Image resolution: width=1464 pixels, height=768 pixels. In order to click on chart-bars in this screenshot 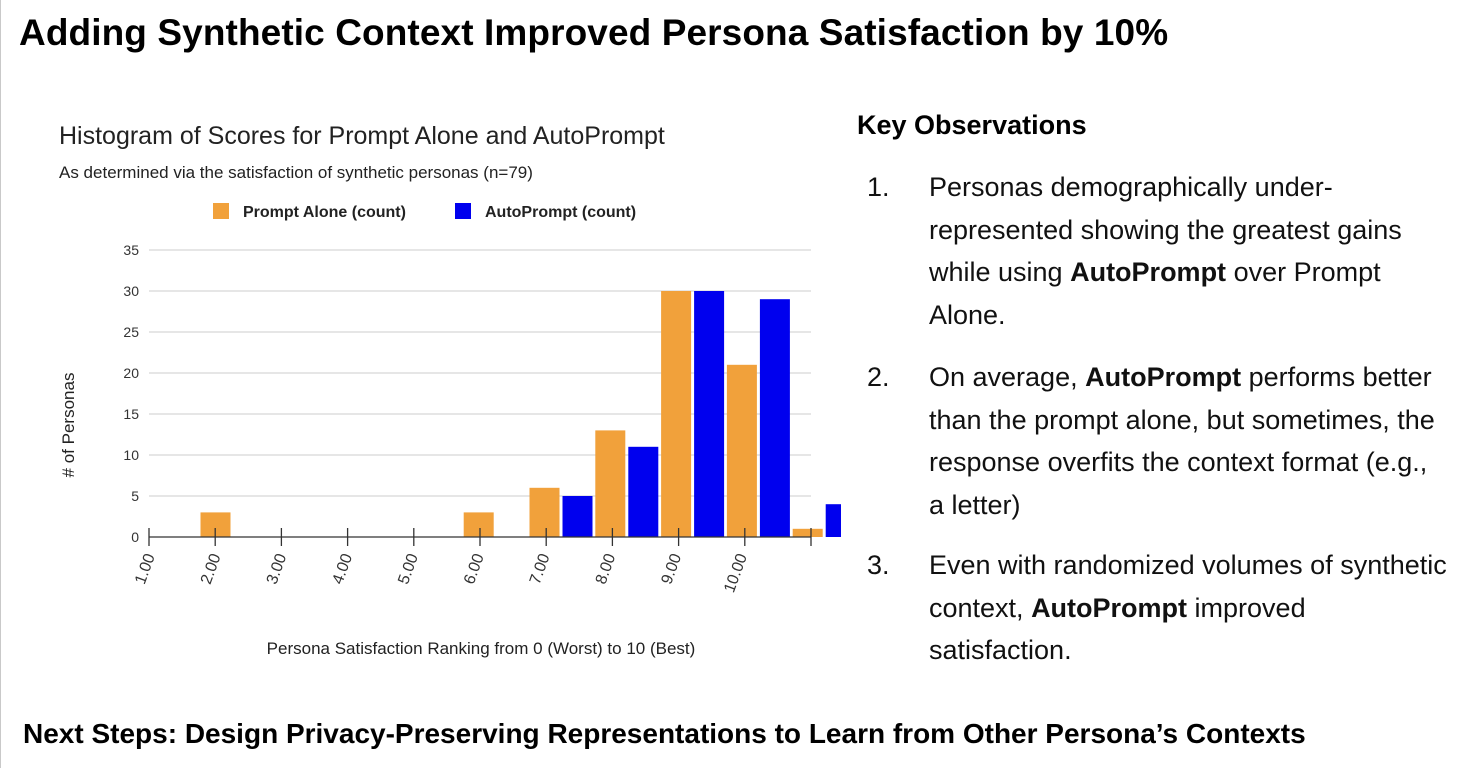, I will do `click(520, 414)`.